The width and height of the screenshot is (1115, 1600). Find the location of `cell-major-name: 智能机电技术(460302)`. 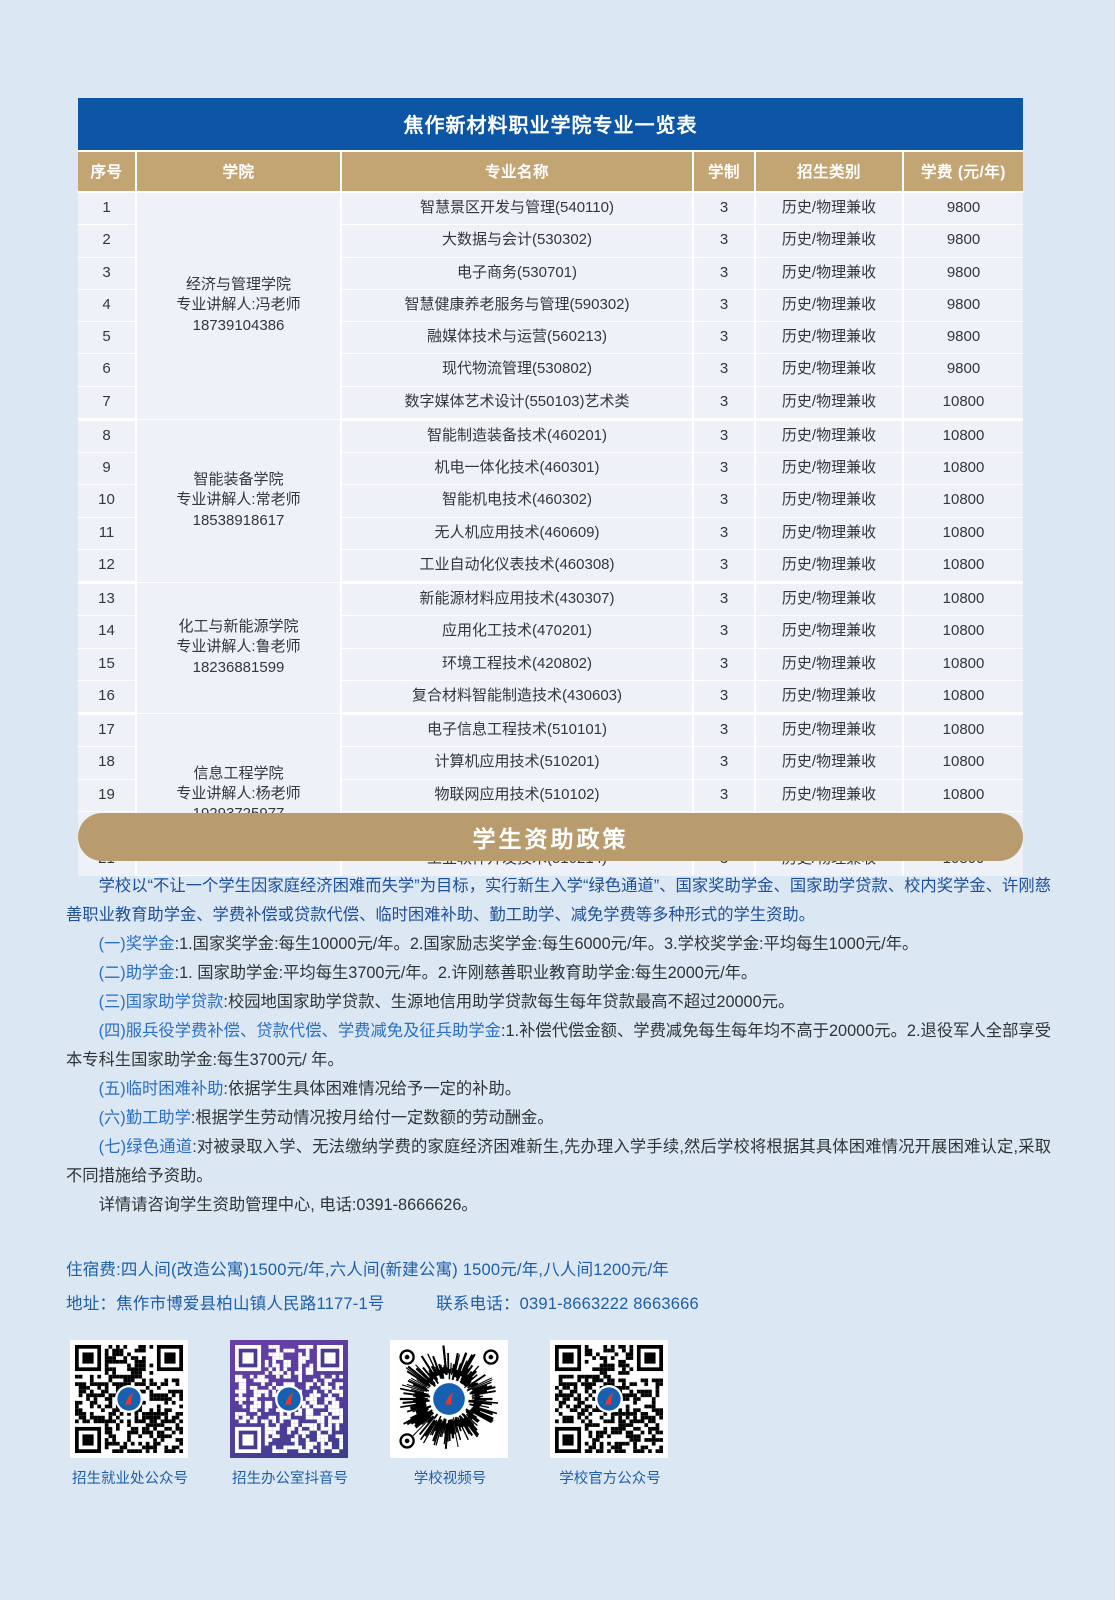

cell-major-name: 智能机电技术(460302) is located at coordinates (517, 501).